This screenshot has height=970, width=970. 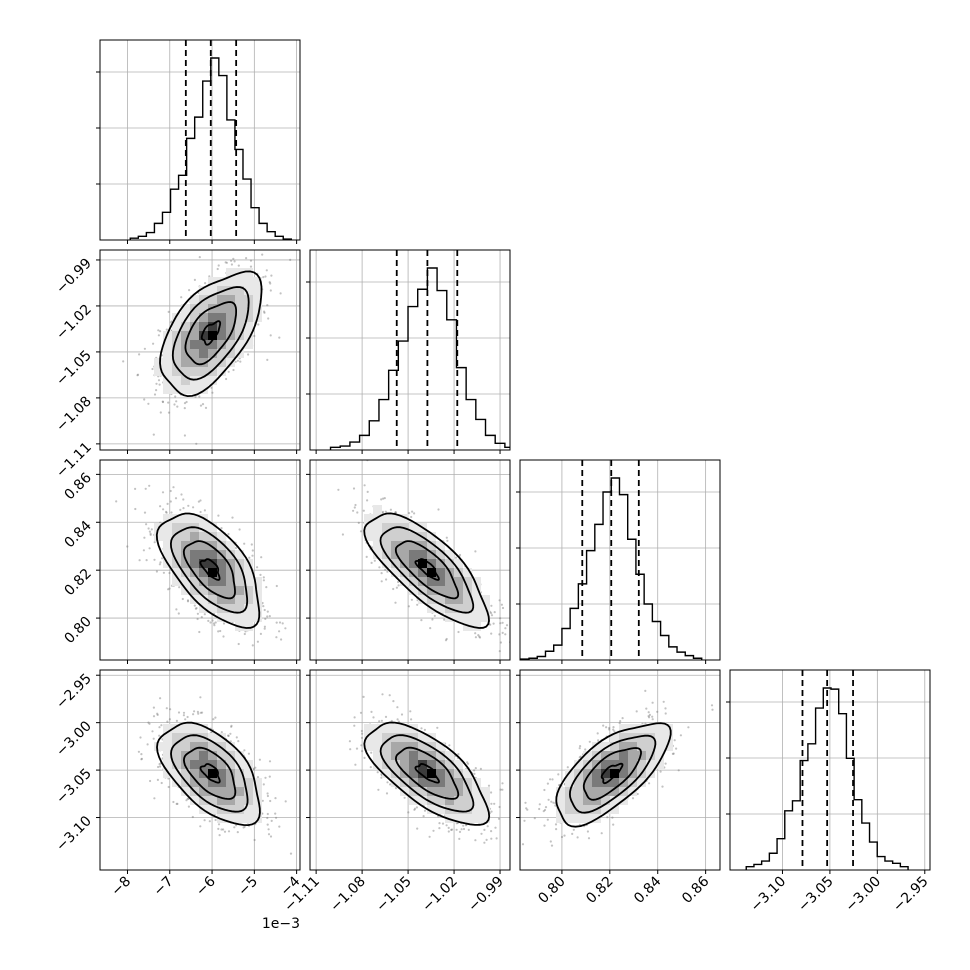 I want to click on y-tick-label: −3.10, so click(x=74, y=834).